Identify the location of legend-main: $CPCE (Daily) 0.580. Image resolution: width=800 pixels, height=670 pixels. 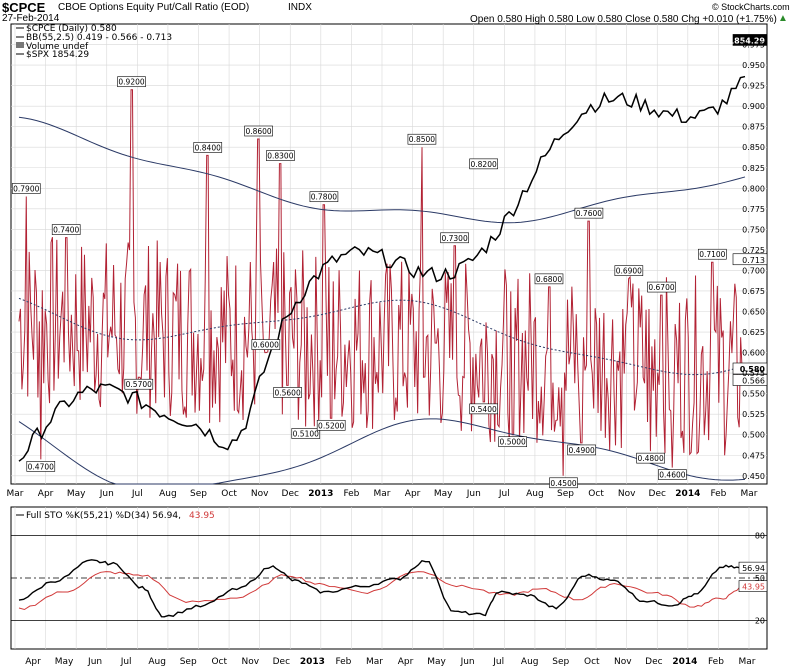
(71, 29).